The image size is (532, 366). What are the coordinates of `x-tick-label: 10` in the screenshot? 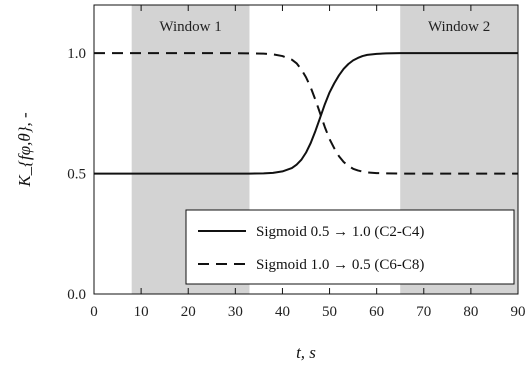 It's located at (141, 312).